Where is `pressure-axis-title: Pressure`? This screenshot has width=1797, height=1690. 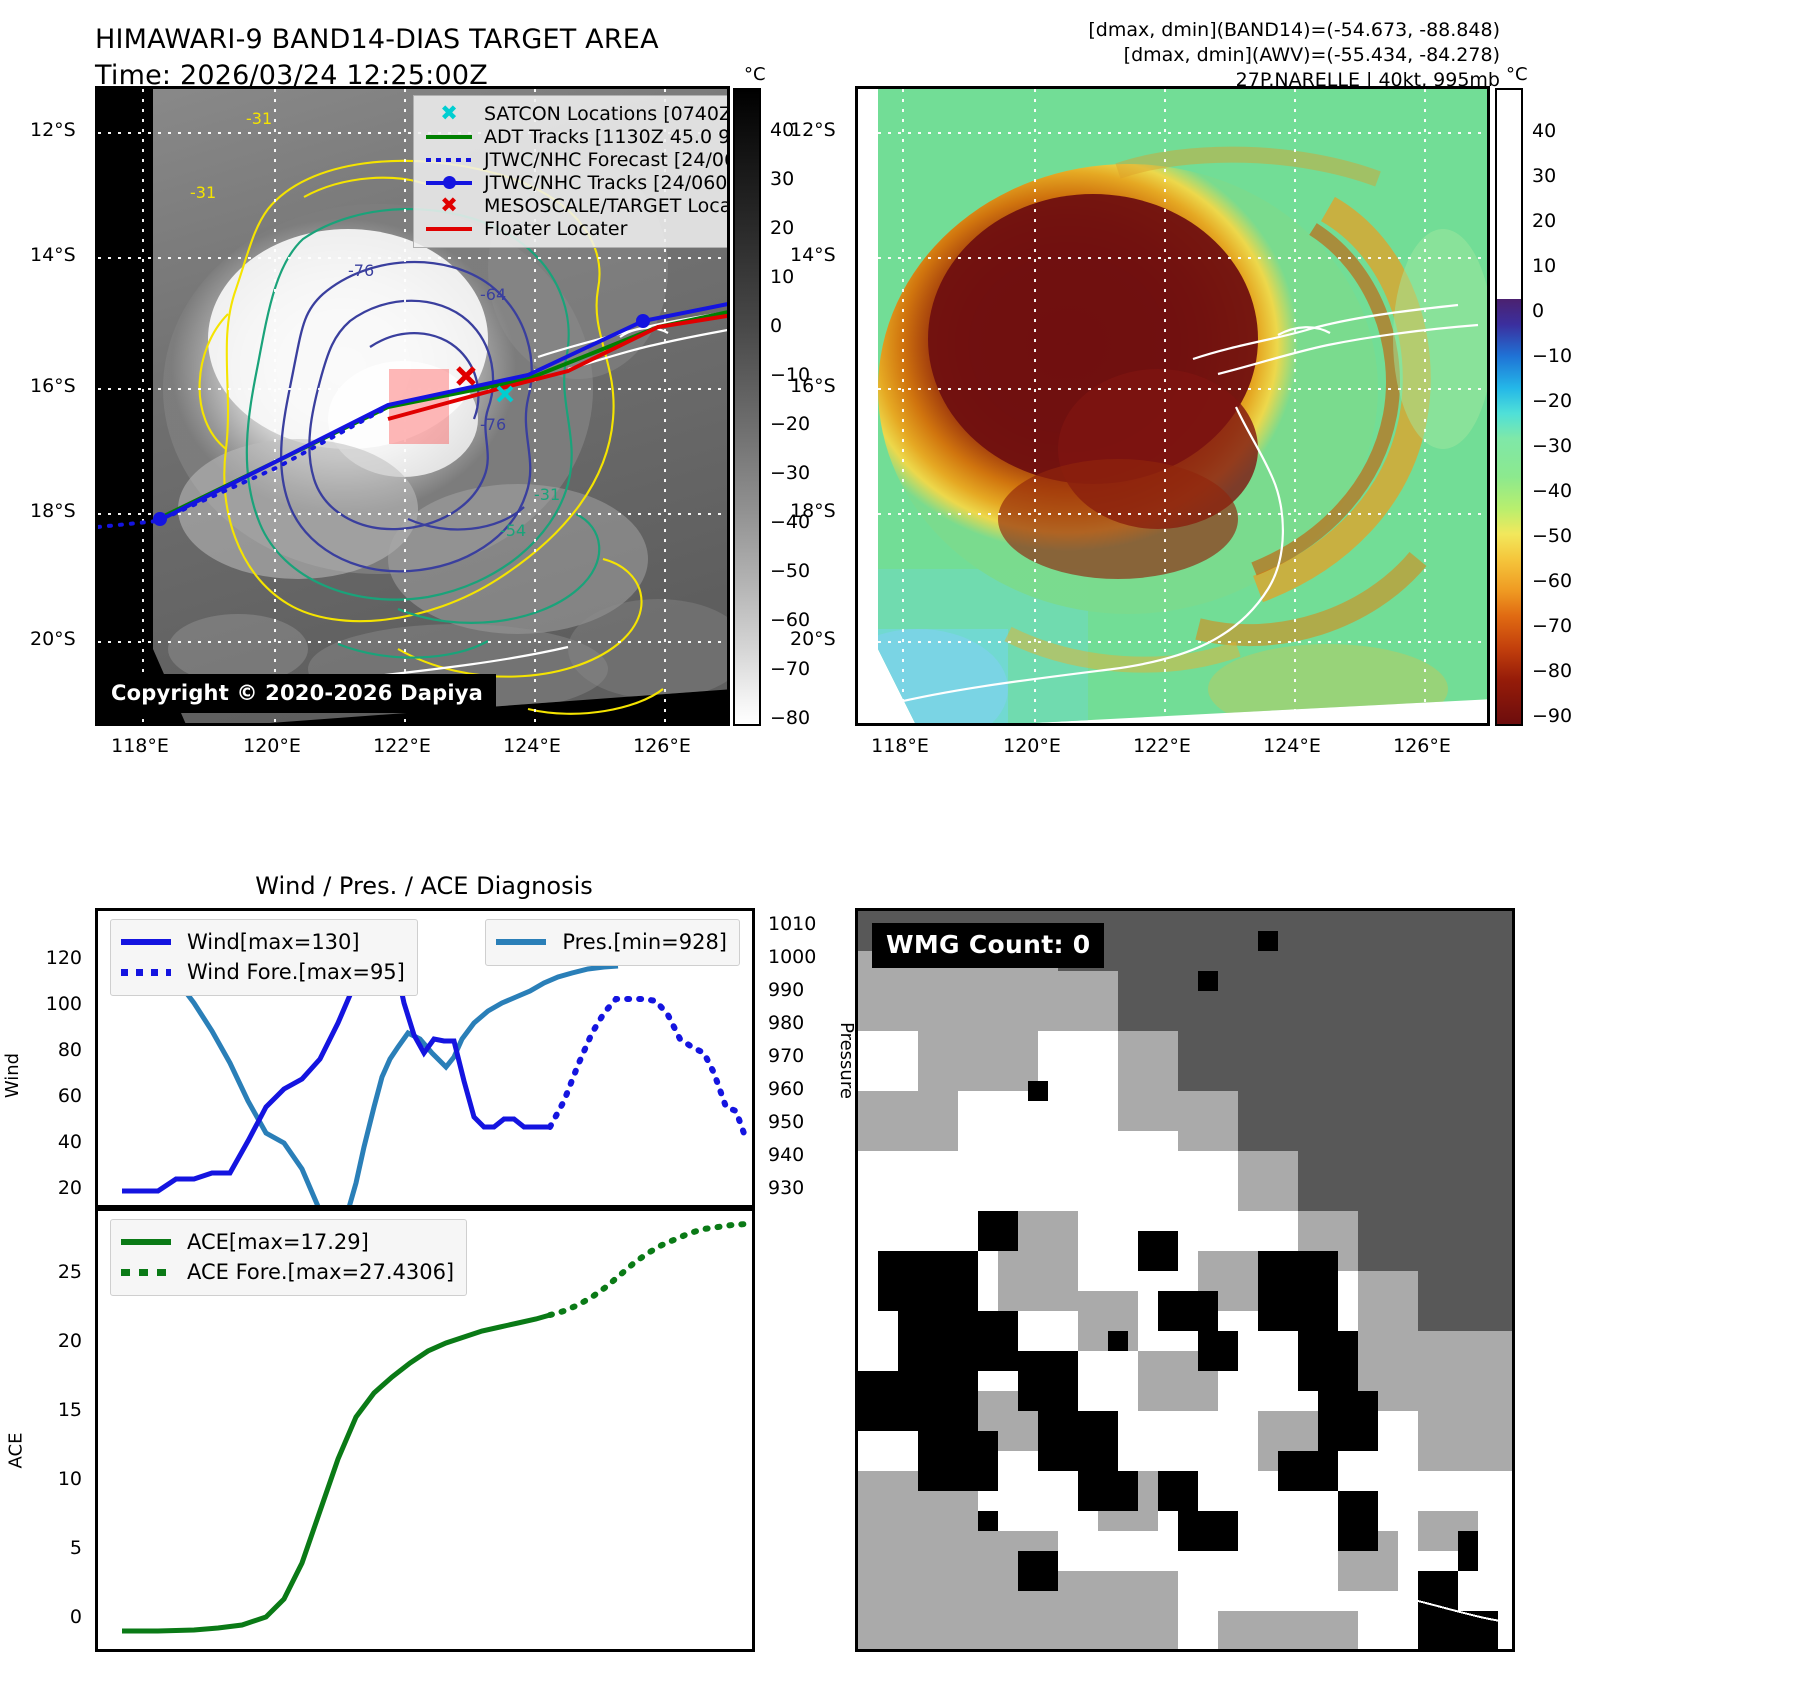
pressure-axis-title: Pressure is located at coordinates (846, 1060).